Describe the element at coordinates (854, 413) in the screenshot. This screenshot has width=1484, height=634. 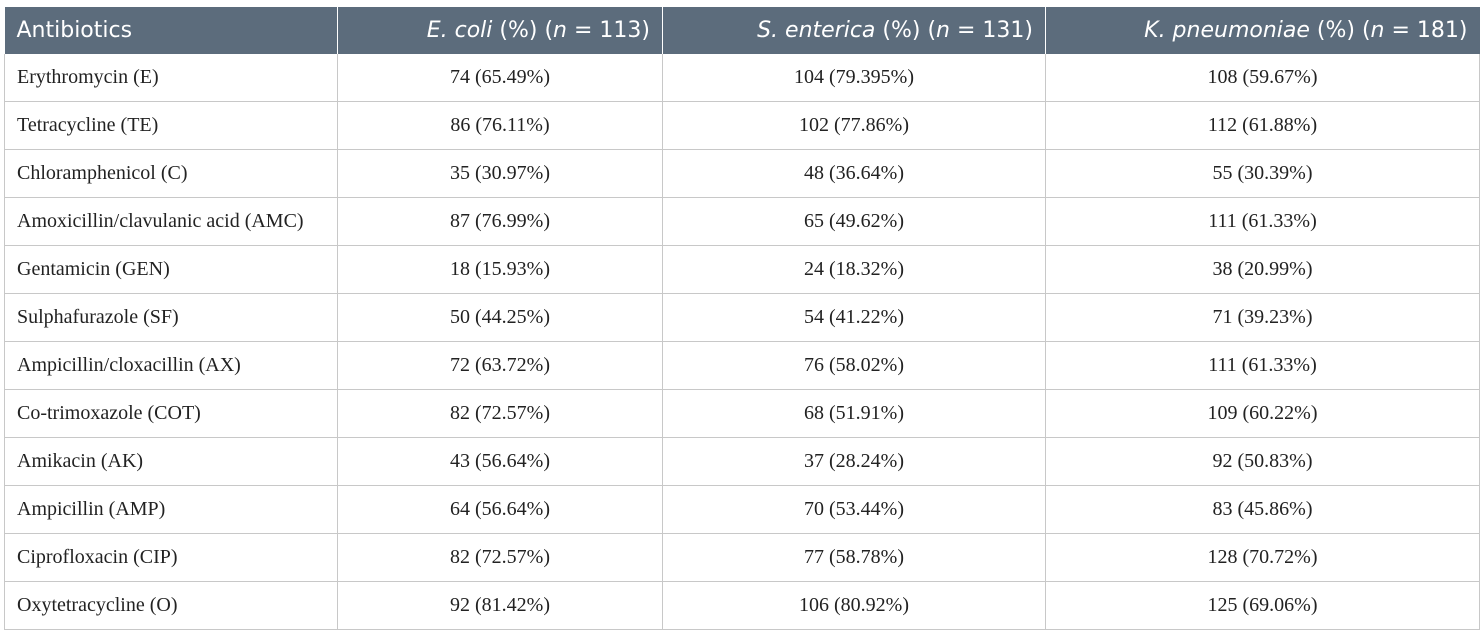
I see `cell-senterica: 68 (51.91%)` at that location.